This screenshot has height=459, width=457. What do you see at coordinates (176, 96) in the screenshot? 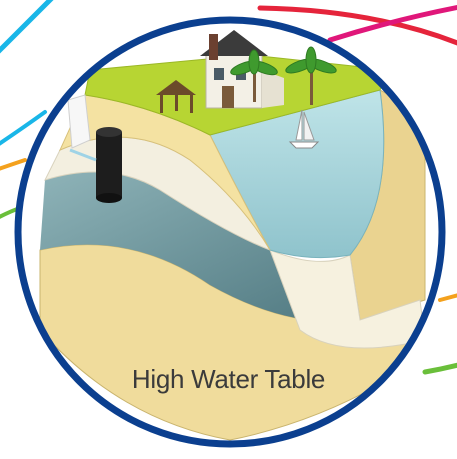
I see `gazebo-icon` at bounding box center [176, 96].